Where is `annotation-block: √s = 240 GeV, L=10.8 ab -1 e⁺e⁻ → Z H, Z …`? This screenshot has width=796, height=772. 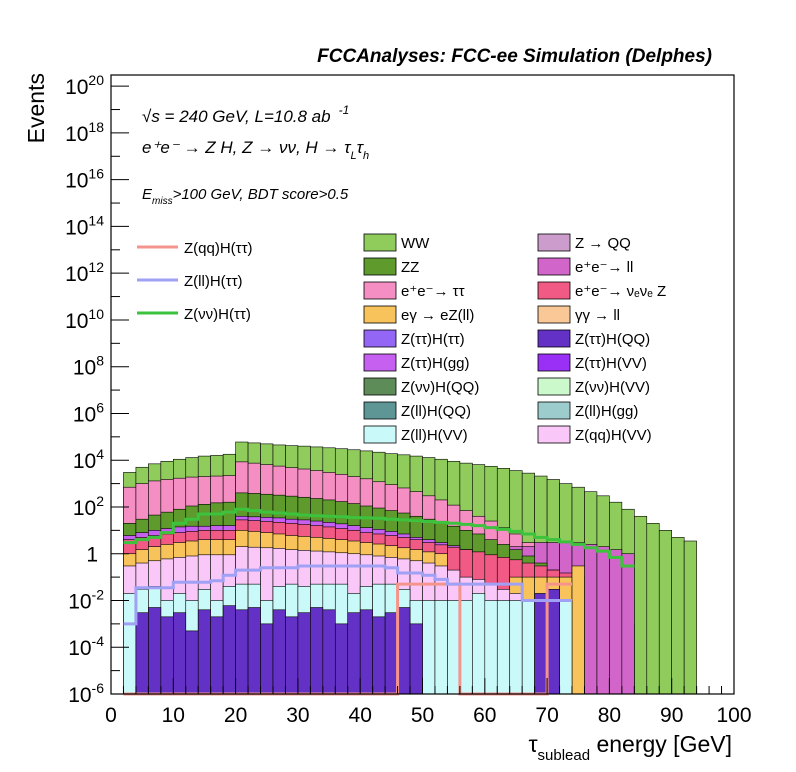 annotation-block: √s = 240 GeV, L=10.8 ab -1 e⁺e⁻ → Z H, Z … is located at coordinates (255, 155).